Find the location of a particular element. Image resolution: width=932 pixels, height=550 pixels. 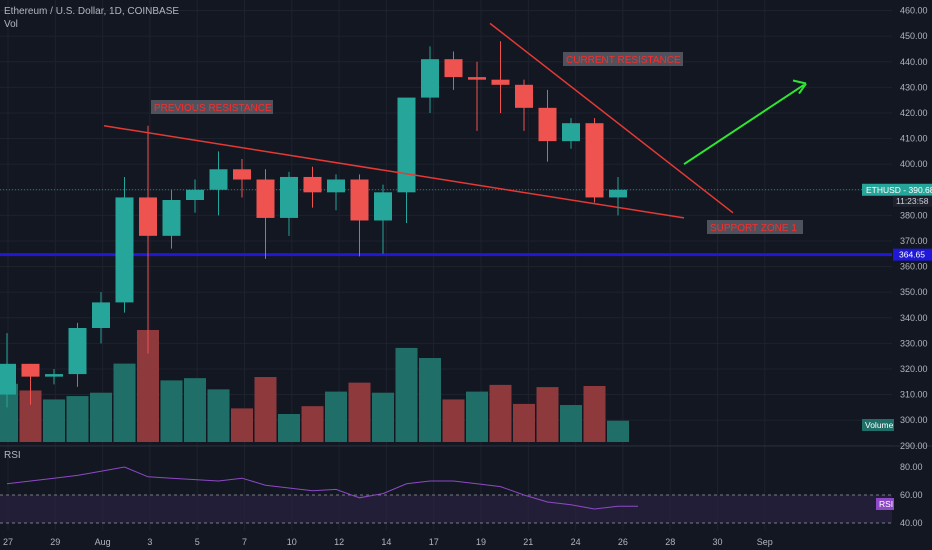

price-tick-label: 330.00 is located at coordinates (914, 343).